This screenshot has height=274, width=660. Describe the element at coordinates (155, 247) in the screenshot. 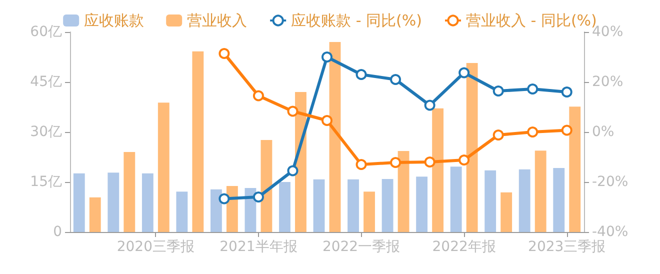

I see `x-tick-label: 2020三季报` at that location.